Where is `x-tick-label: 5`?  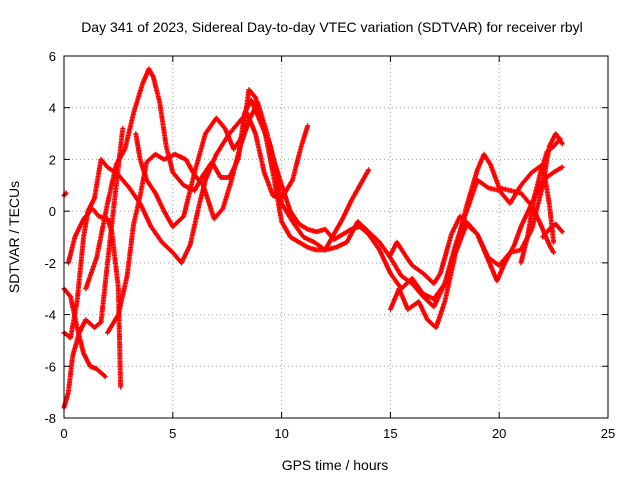 x-tick-label: 5 is located at coordinates (172, 433).